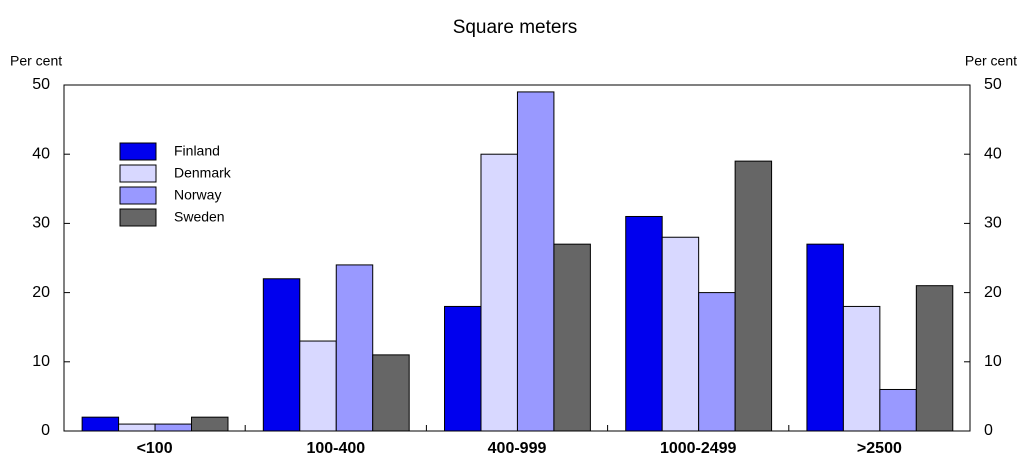 The image size is (1027, 460). Describe the element at coordinates (993, 223) in the screenshot. I see `y2-tick-label: 30` at that location.